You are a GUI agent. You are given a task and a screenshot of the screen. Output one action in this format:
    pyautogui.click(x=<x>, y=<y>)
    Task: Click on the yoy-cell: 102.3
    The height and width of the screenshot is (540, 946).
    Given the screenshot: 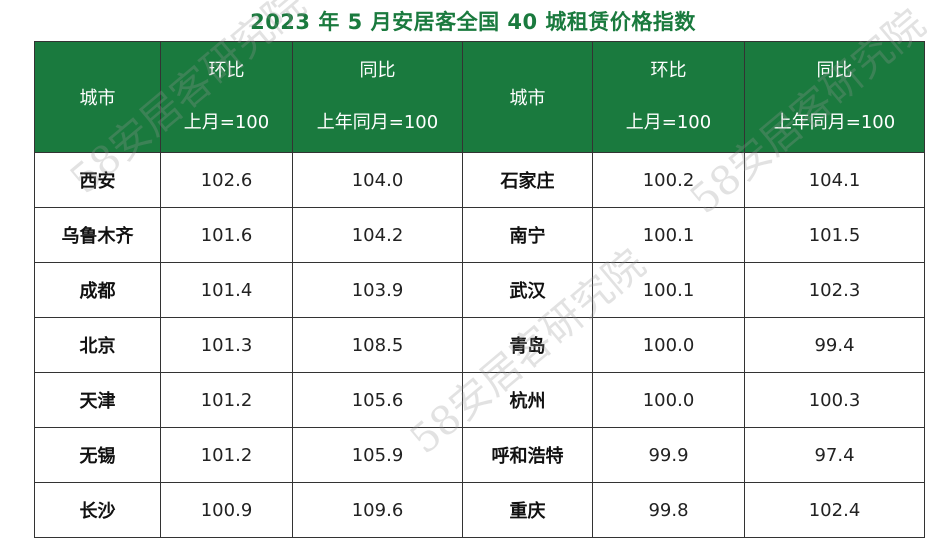 What is the action you would take?
    pyautogui.click(x=834, y=290)
    